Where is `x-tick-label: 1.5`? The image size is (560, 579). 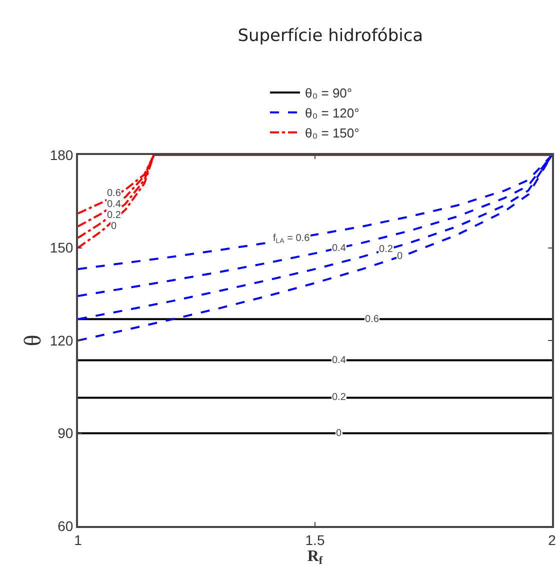
x-tick-label: 1.5 is located at coordinates (315, 540).